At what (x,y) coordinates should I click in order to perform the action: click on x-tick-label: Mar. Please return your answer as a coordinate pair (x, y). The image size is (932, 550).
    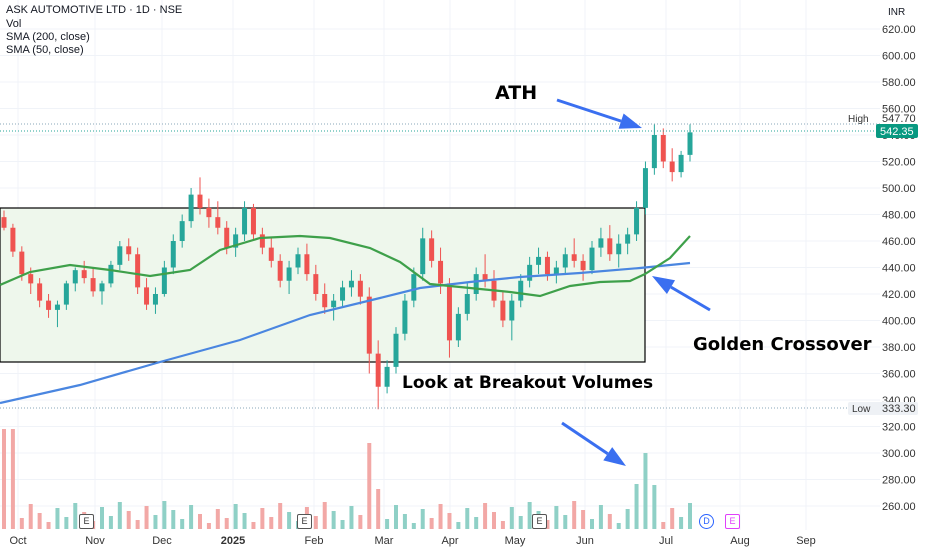
    Looking at the image, I should click on (384, 541).